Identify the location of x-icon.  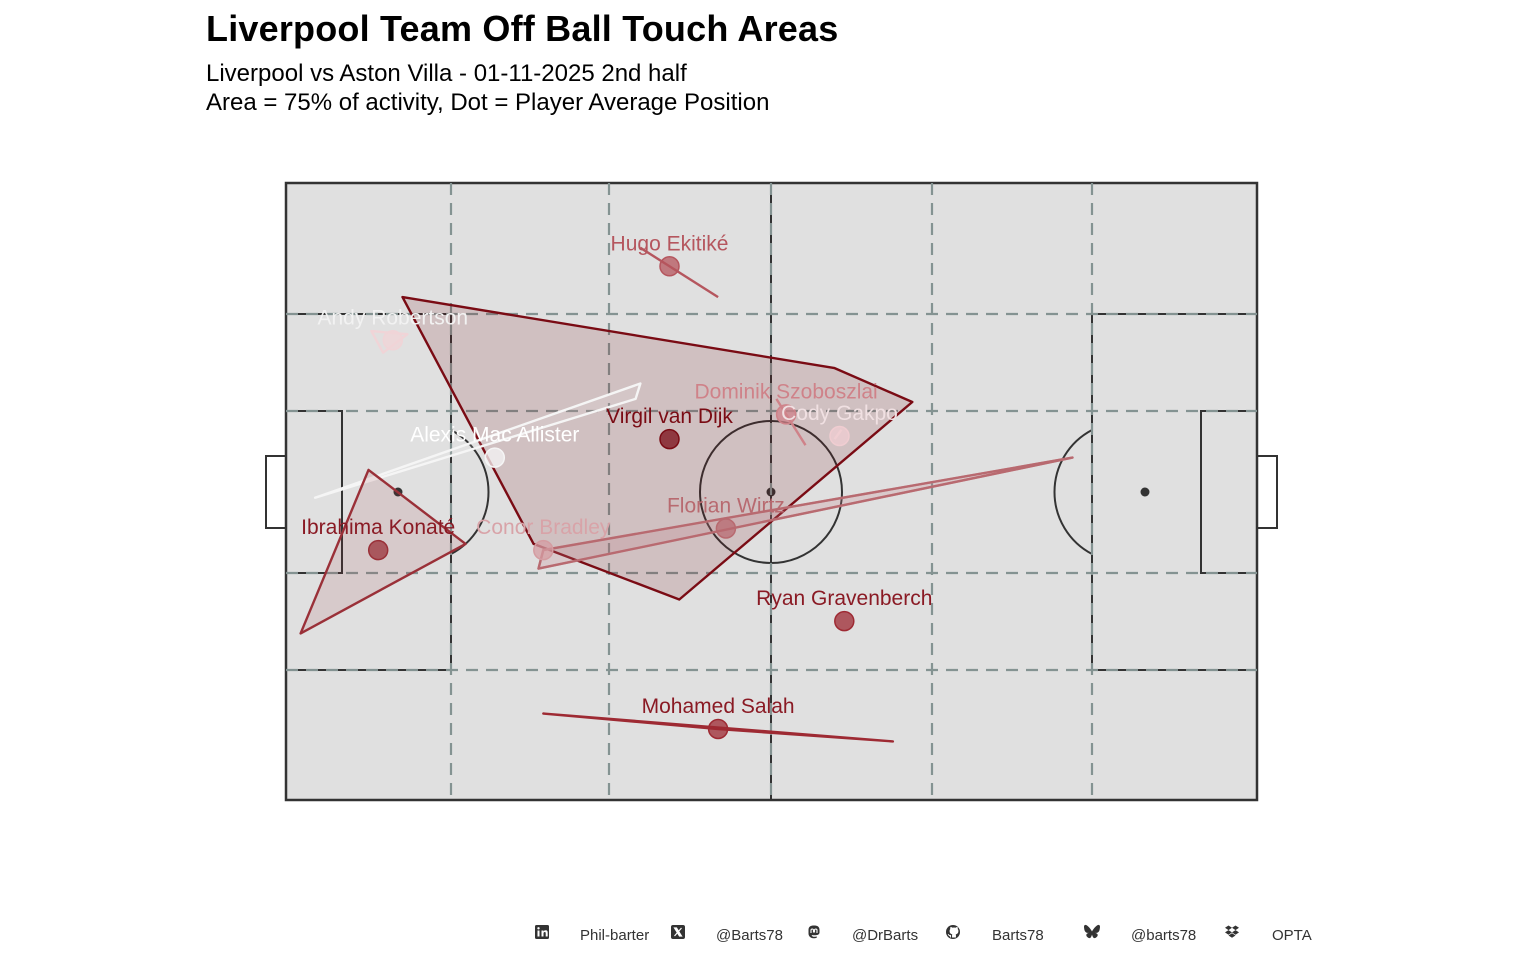
(678, 932).